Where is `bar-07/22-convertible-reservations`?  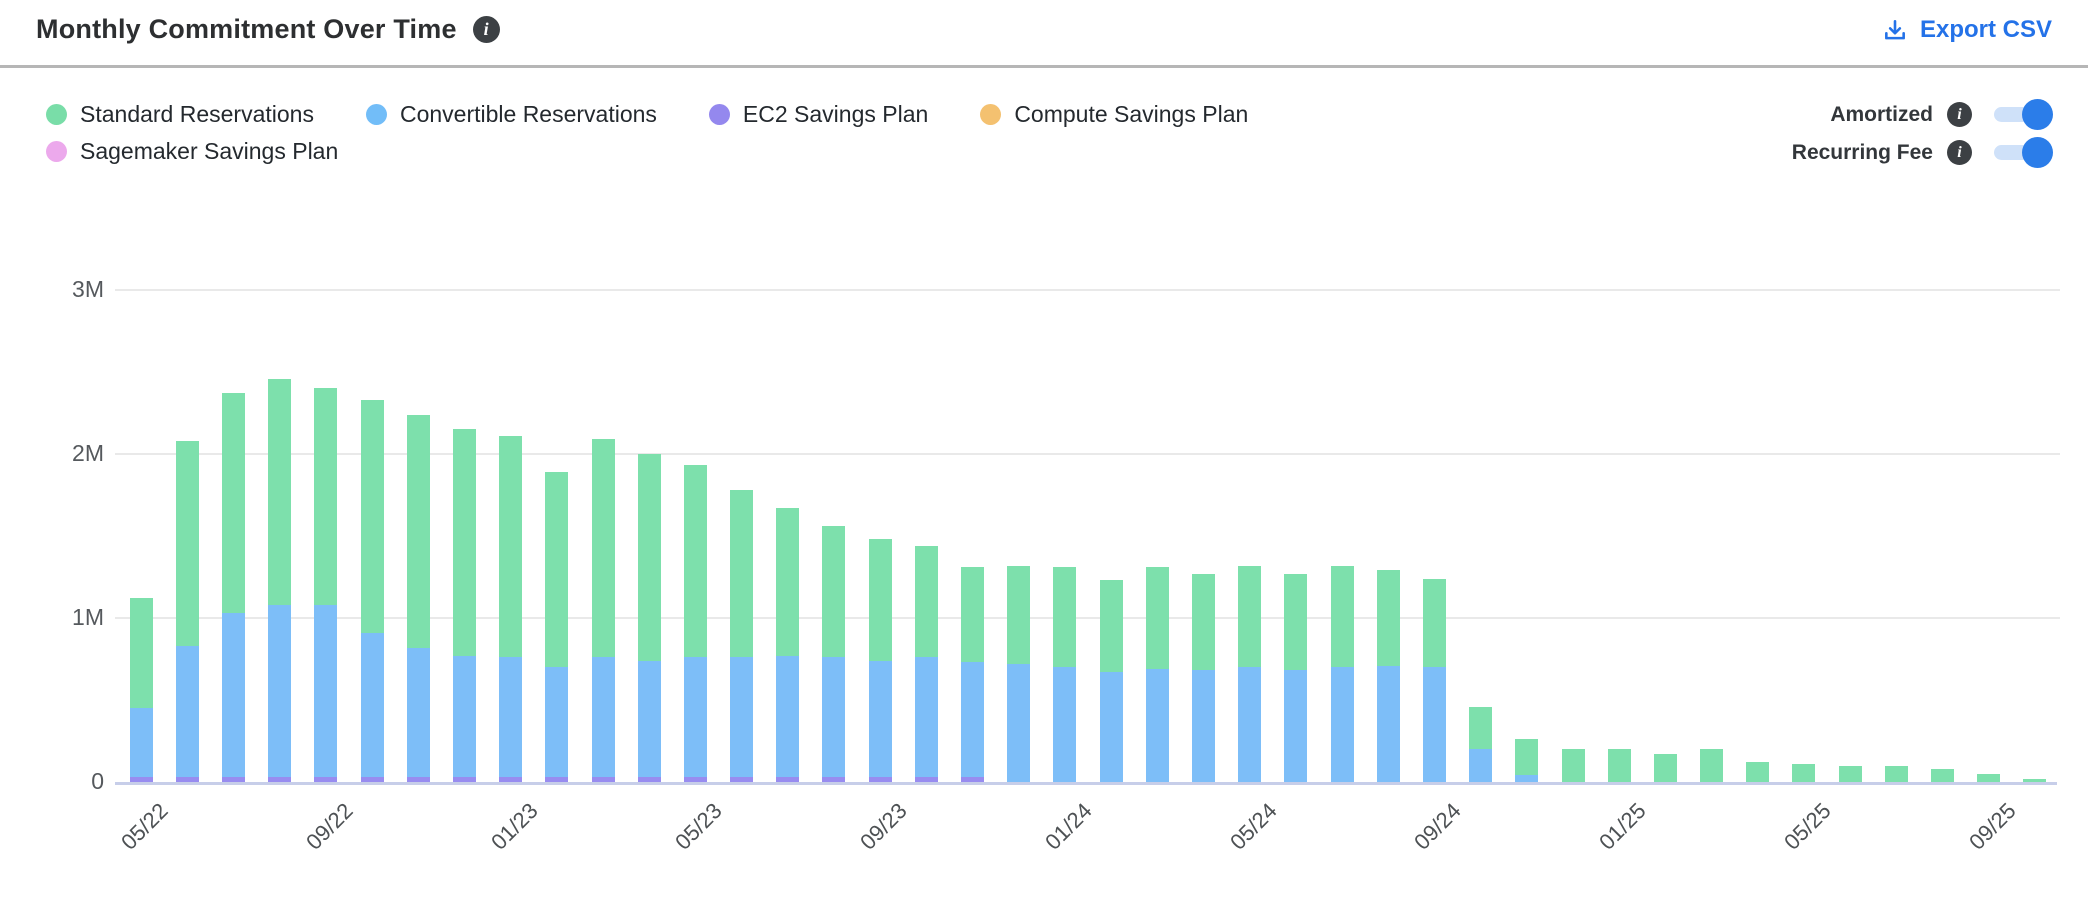
bar-07/22-convertible-reservations is located at coordinates (233, 695).